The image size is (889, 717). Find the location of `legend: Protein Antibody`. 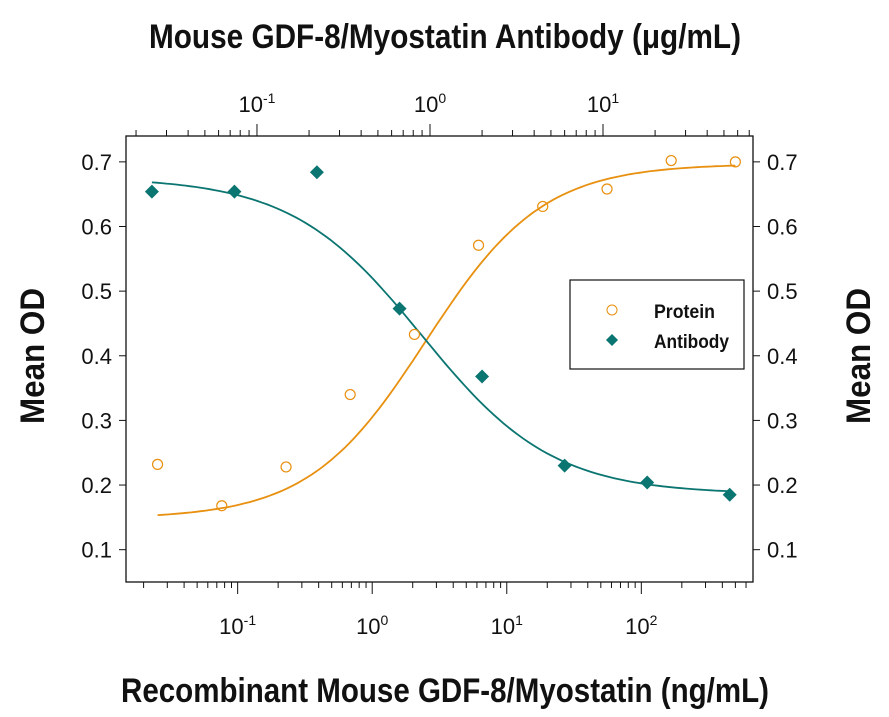

legend: Protein Antibody is located at coordinates (657, 324).